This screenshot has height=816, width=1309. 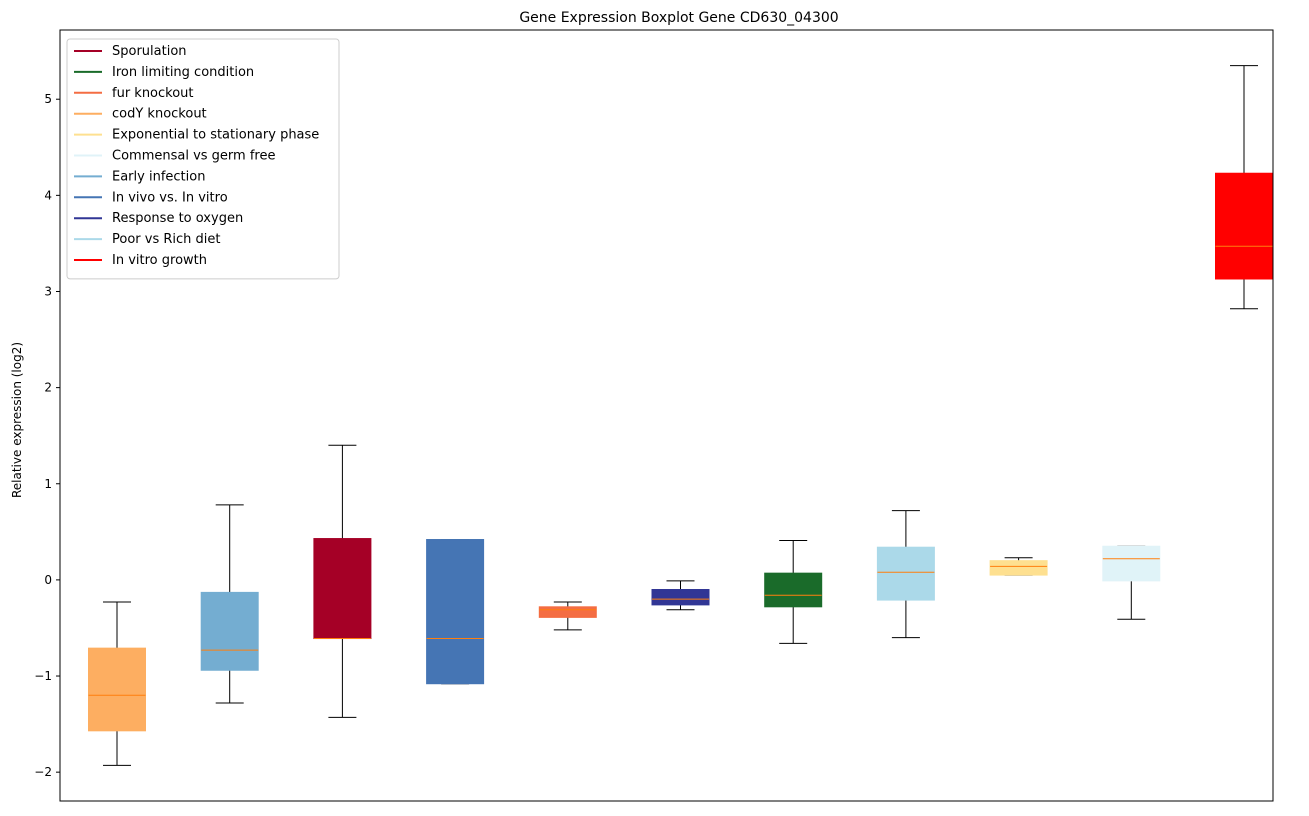 What do you see at coordinates (170, 197) in the screenshot?
I see `legend-label: In vivo vs. In vitro` at bounding box center [170, 197].